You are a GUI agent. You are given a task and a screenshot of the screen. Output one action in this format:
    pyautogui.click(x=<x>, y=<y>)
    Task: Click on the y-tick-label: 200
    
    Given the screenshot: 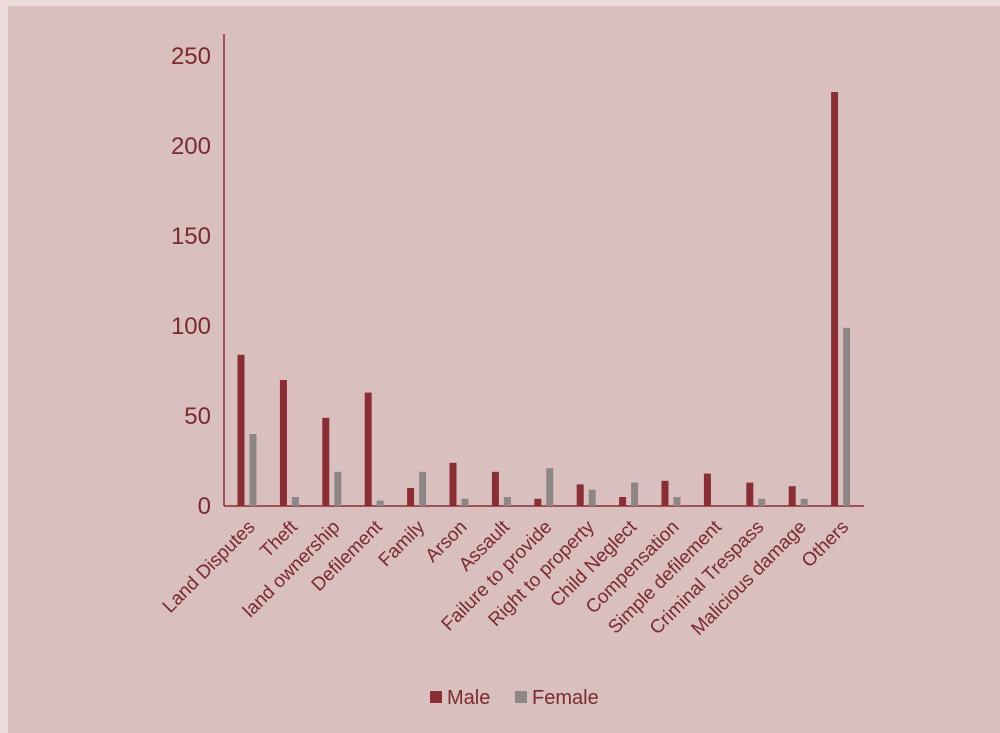 What is the action you would take?
    pyautogui.click(x=191, y=146)
    